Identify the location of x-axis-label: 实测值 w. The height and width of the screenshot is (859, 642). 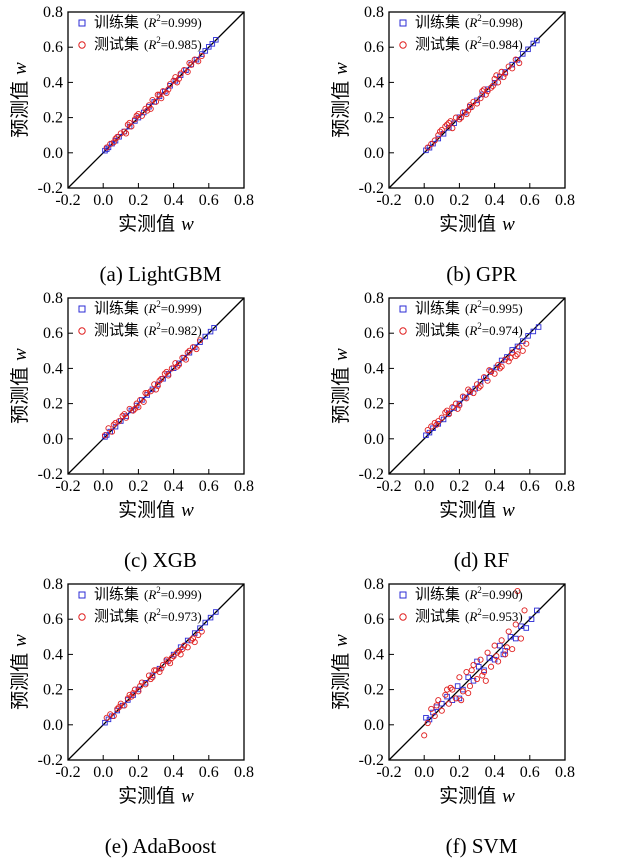
(477, 224).